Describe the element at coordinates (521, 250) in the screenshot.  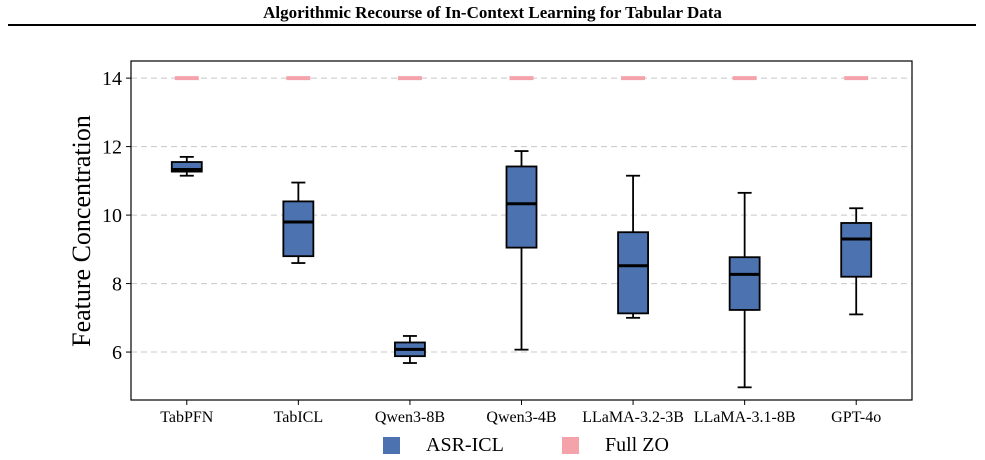
I see `box-qwen3-4b` at that location.